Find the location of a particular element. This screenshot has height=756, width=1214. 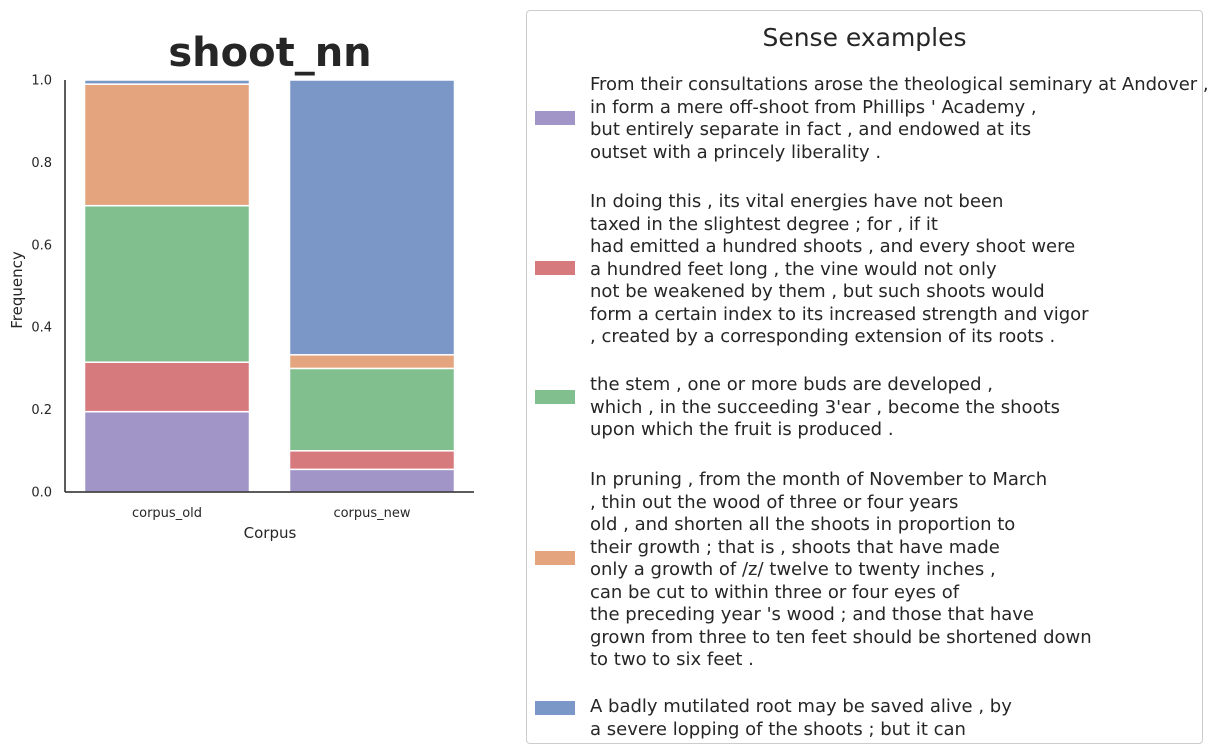

x-tick-label: corpus_new is located at coordinates (371, 513).